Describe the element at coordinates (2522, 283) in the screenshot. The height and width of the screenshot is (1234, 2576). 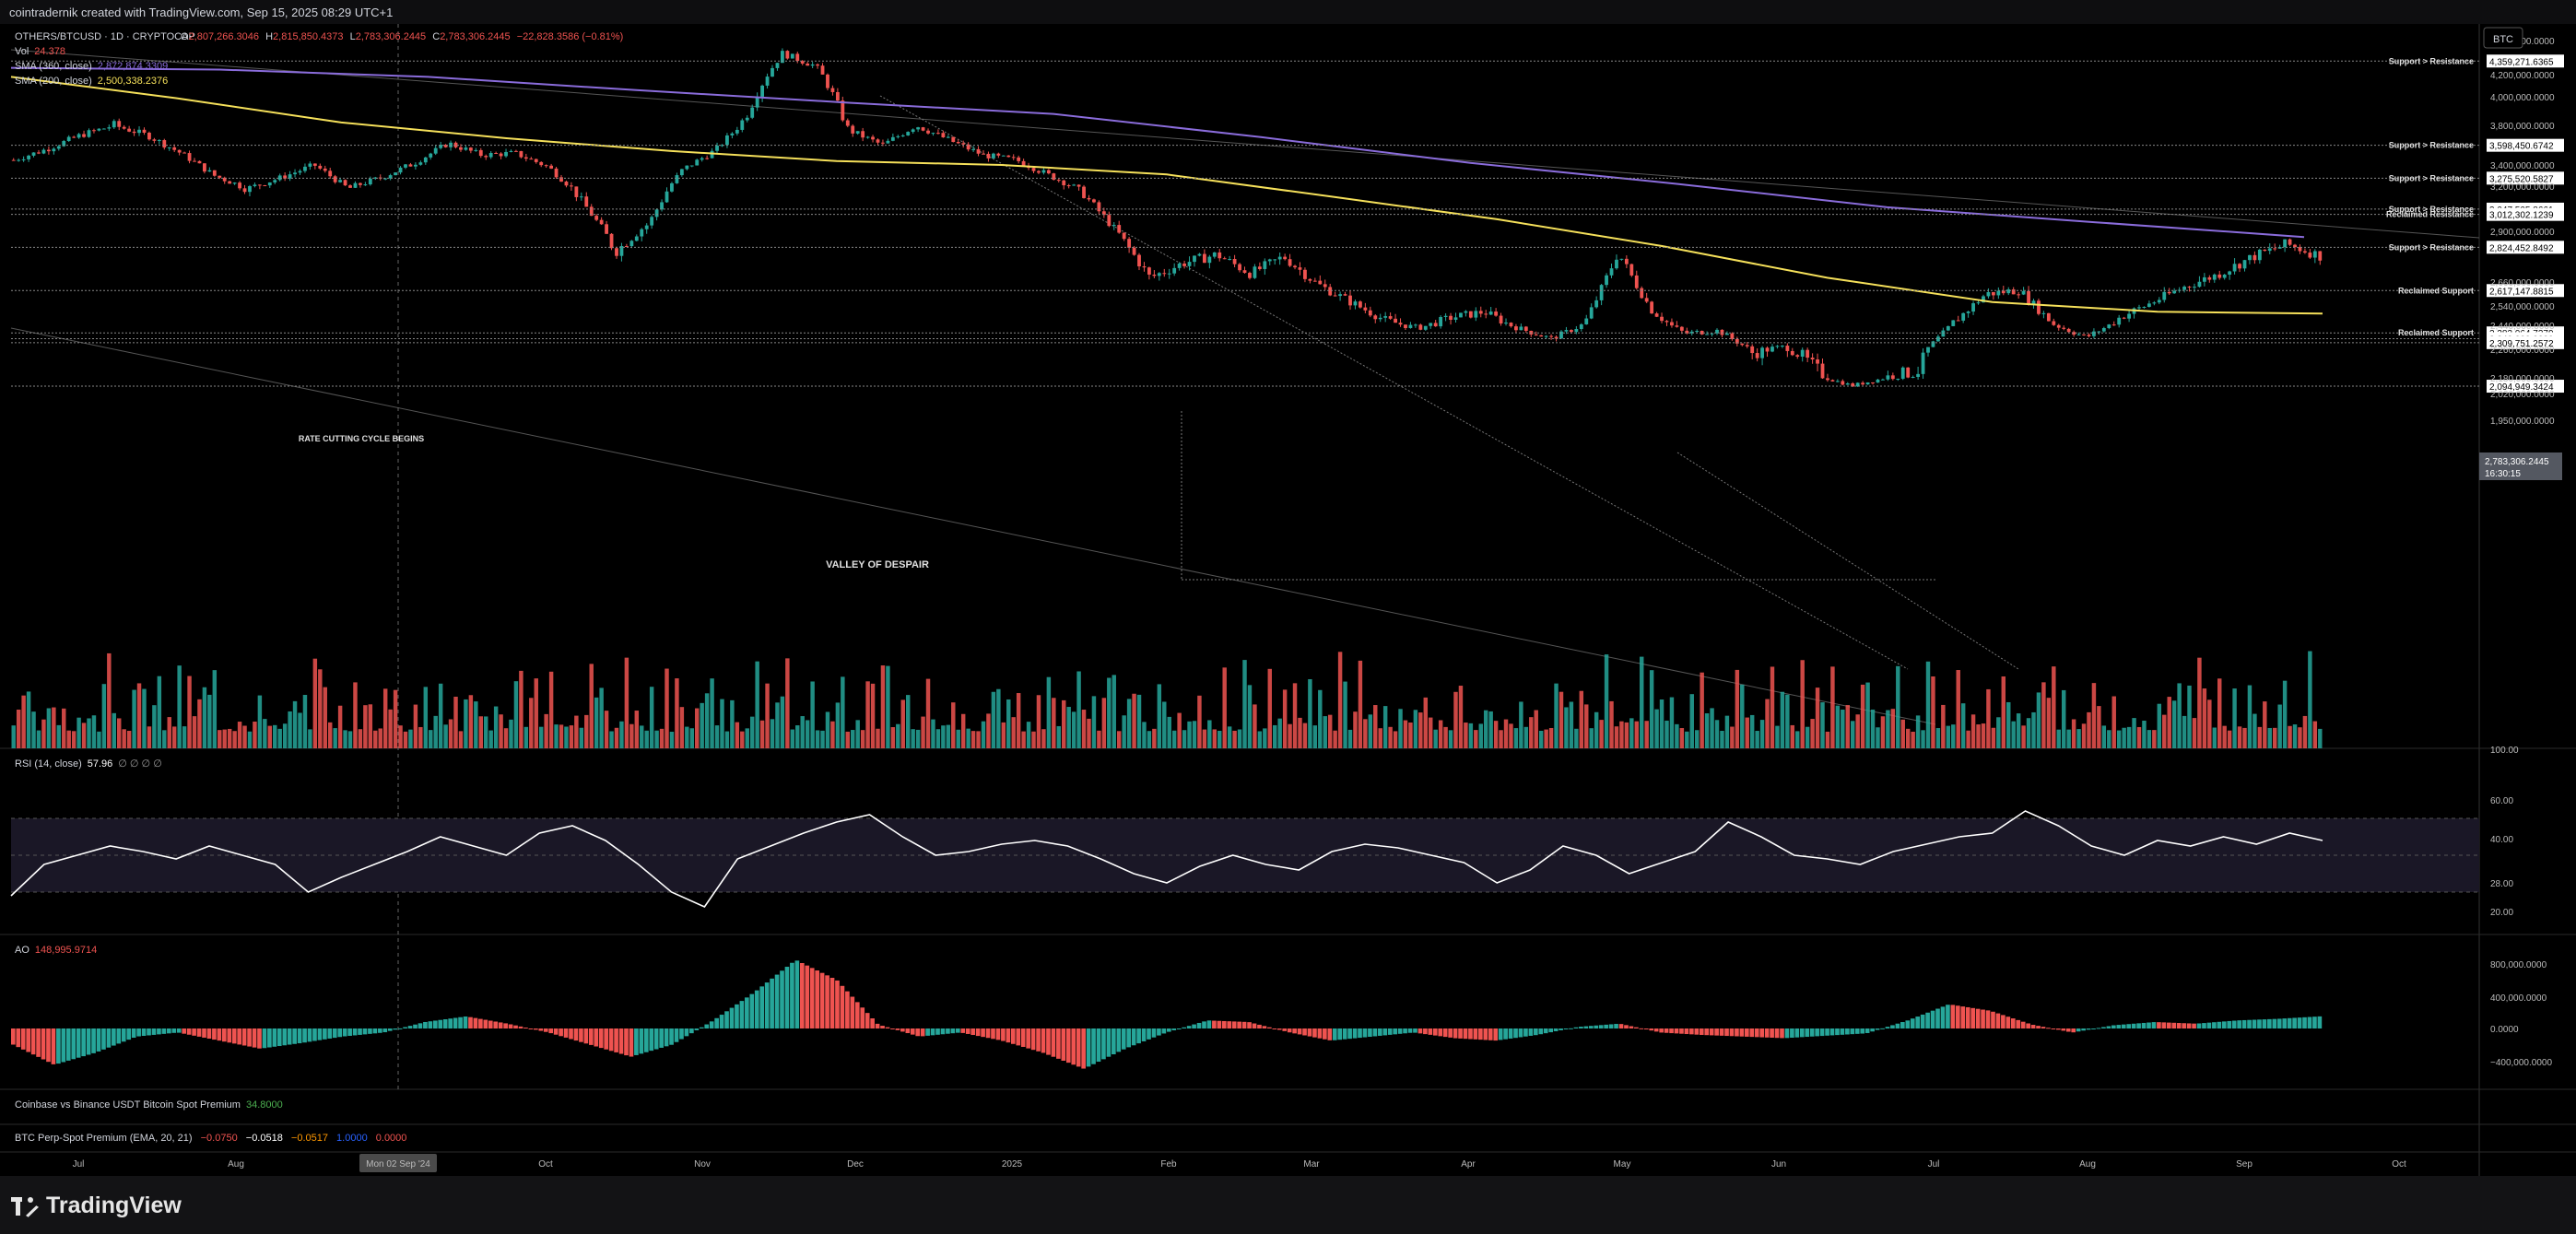
I see `y-axis-tick: 2,660,000.0000` at that location.